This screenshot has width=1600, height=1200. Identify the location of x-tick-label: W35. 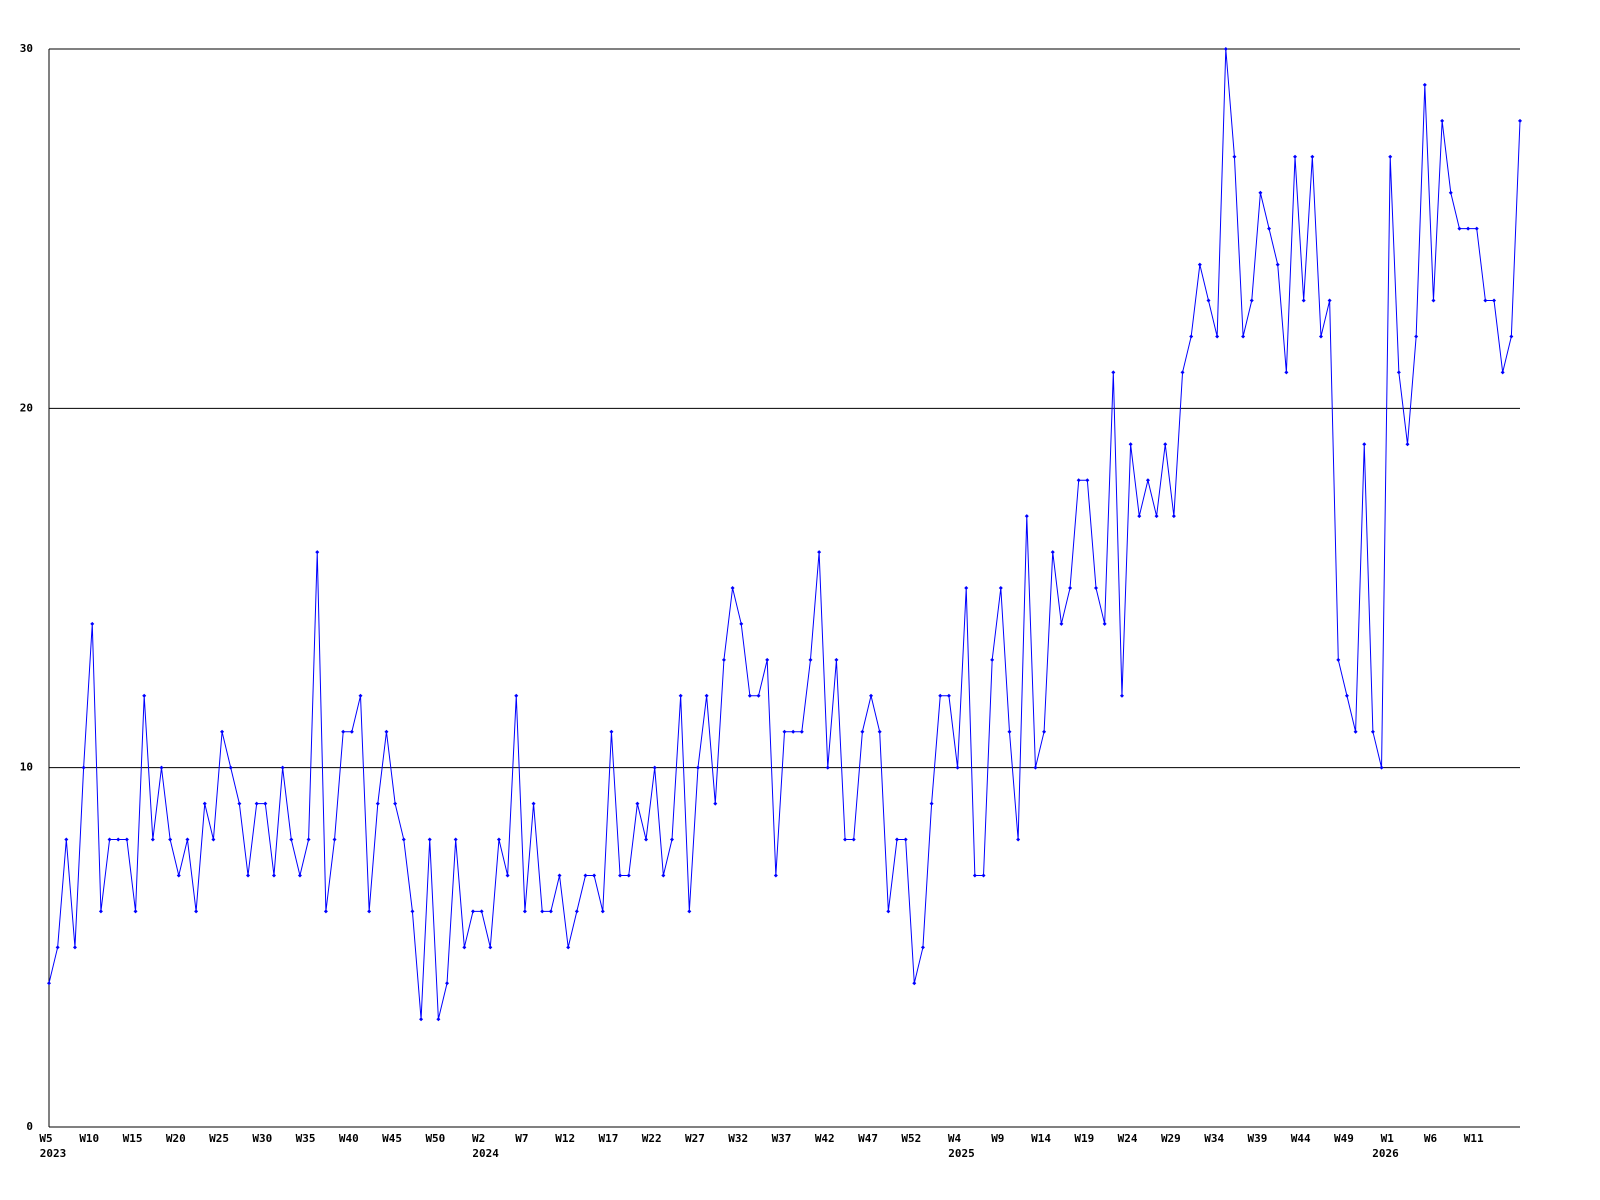
(306, 1138).